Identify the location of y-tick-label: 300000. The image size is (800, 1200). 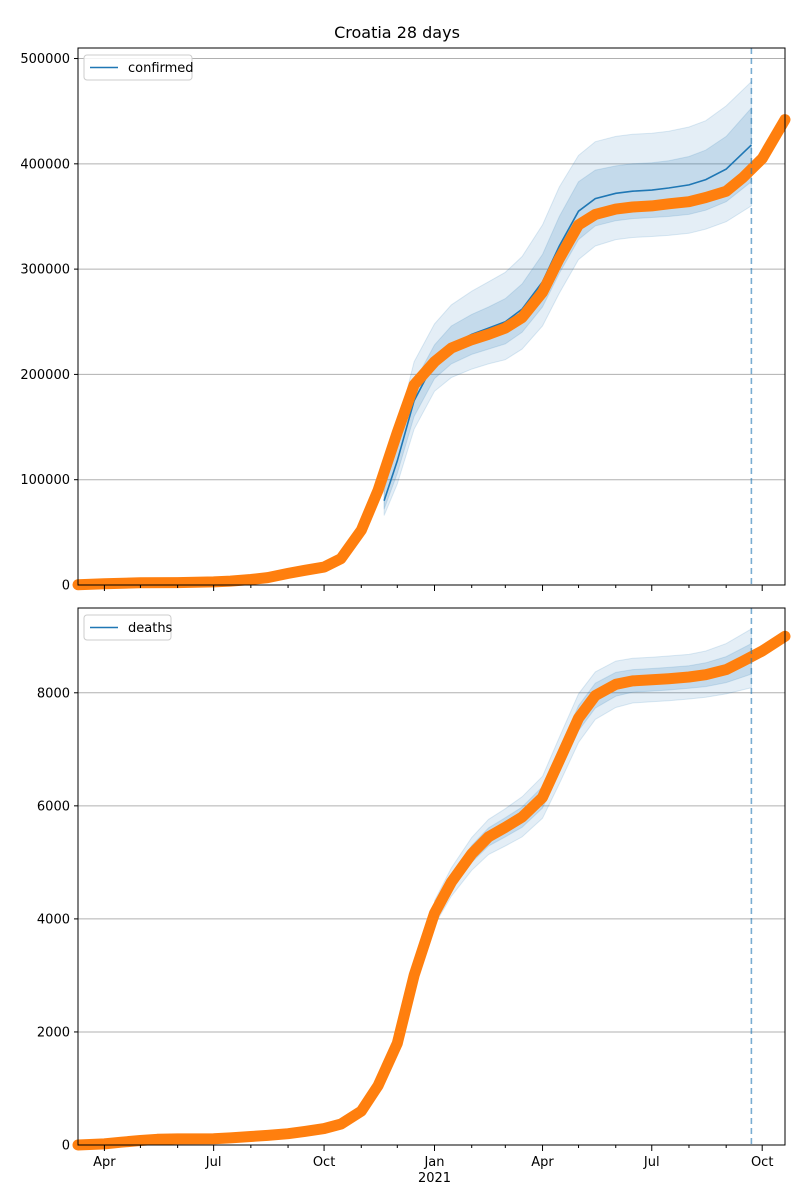
(45, 270).